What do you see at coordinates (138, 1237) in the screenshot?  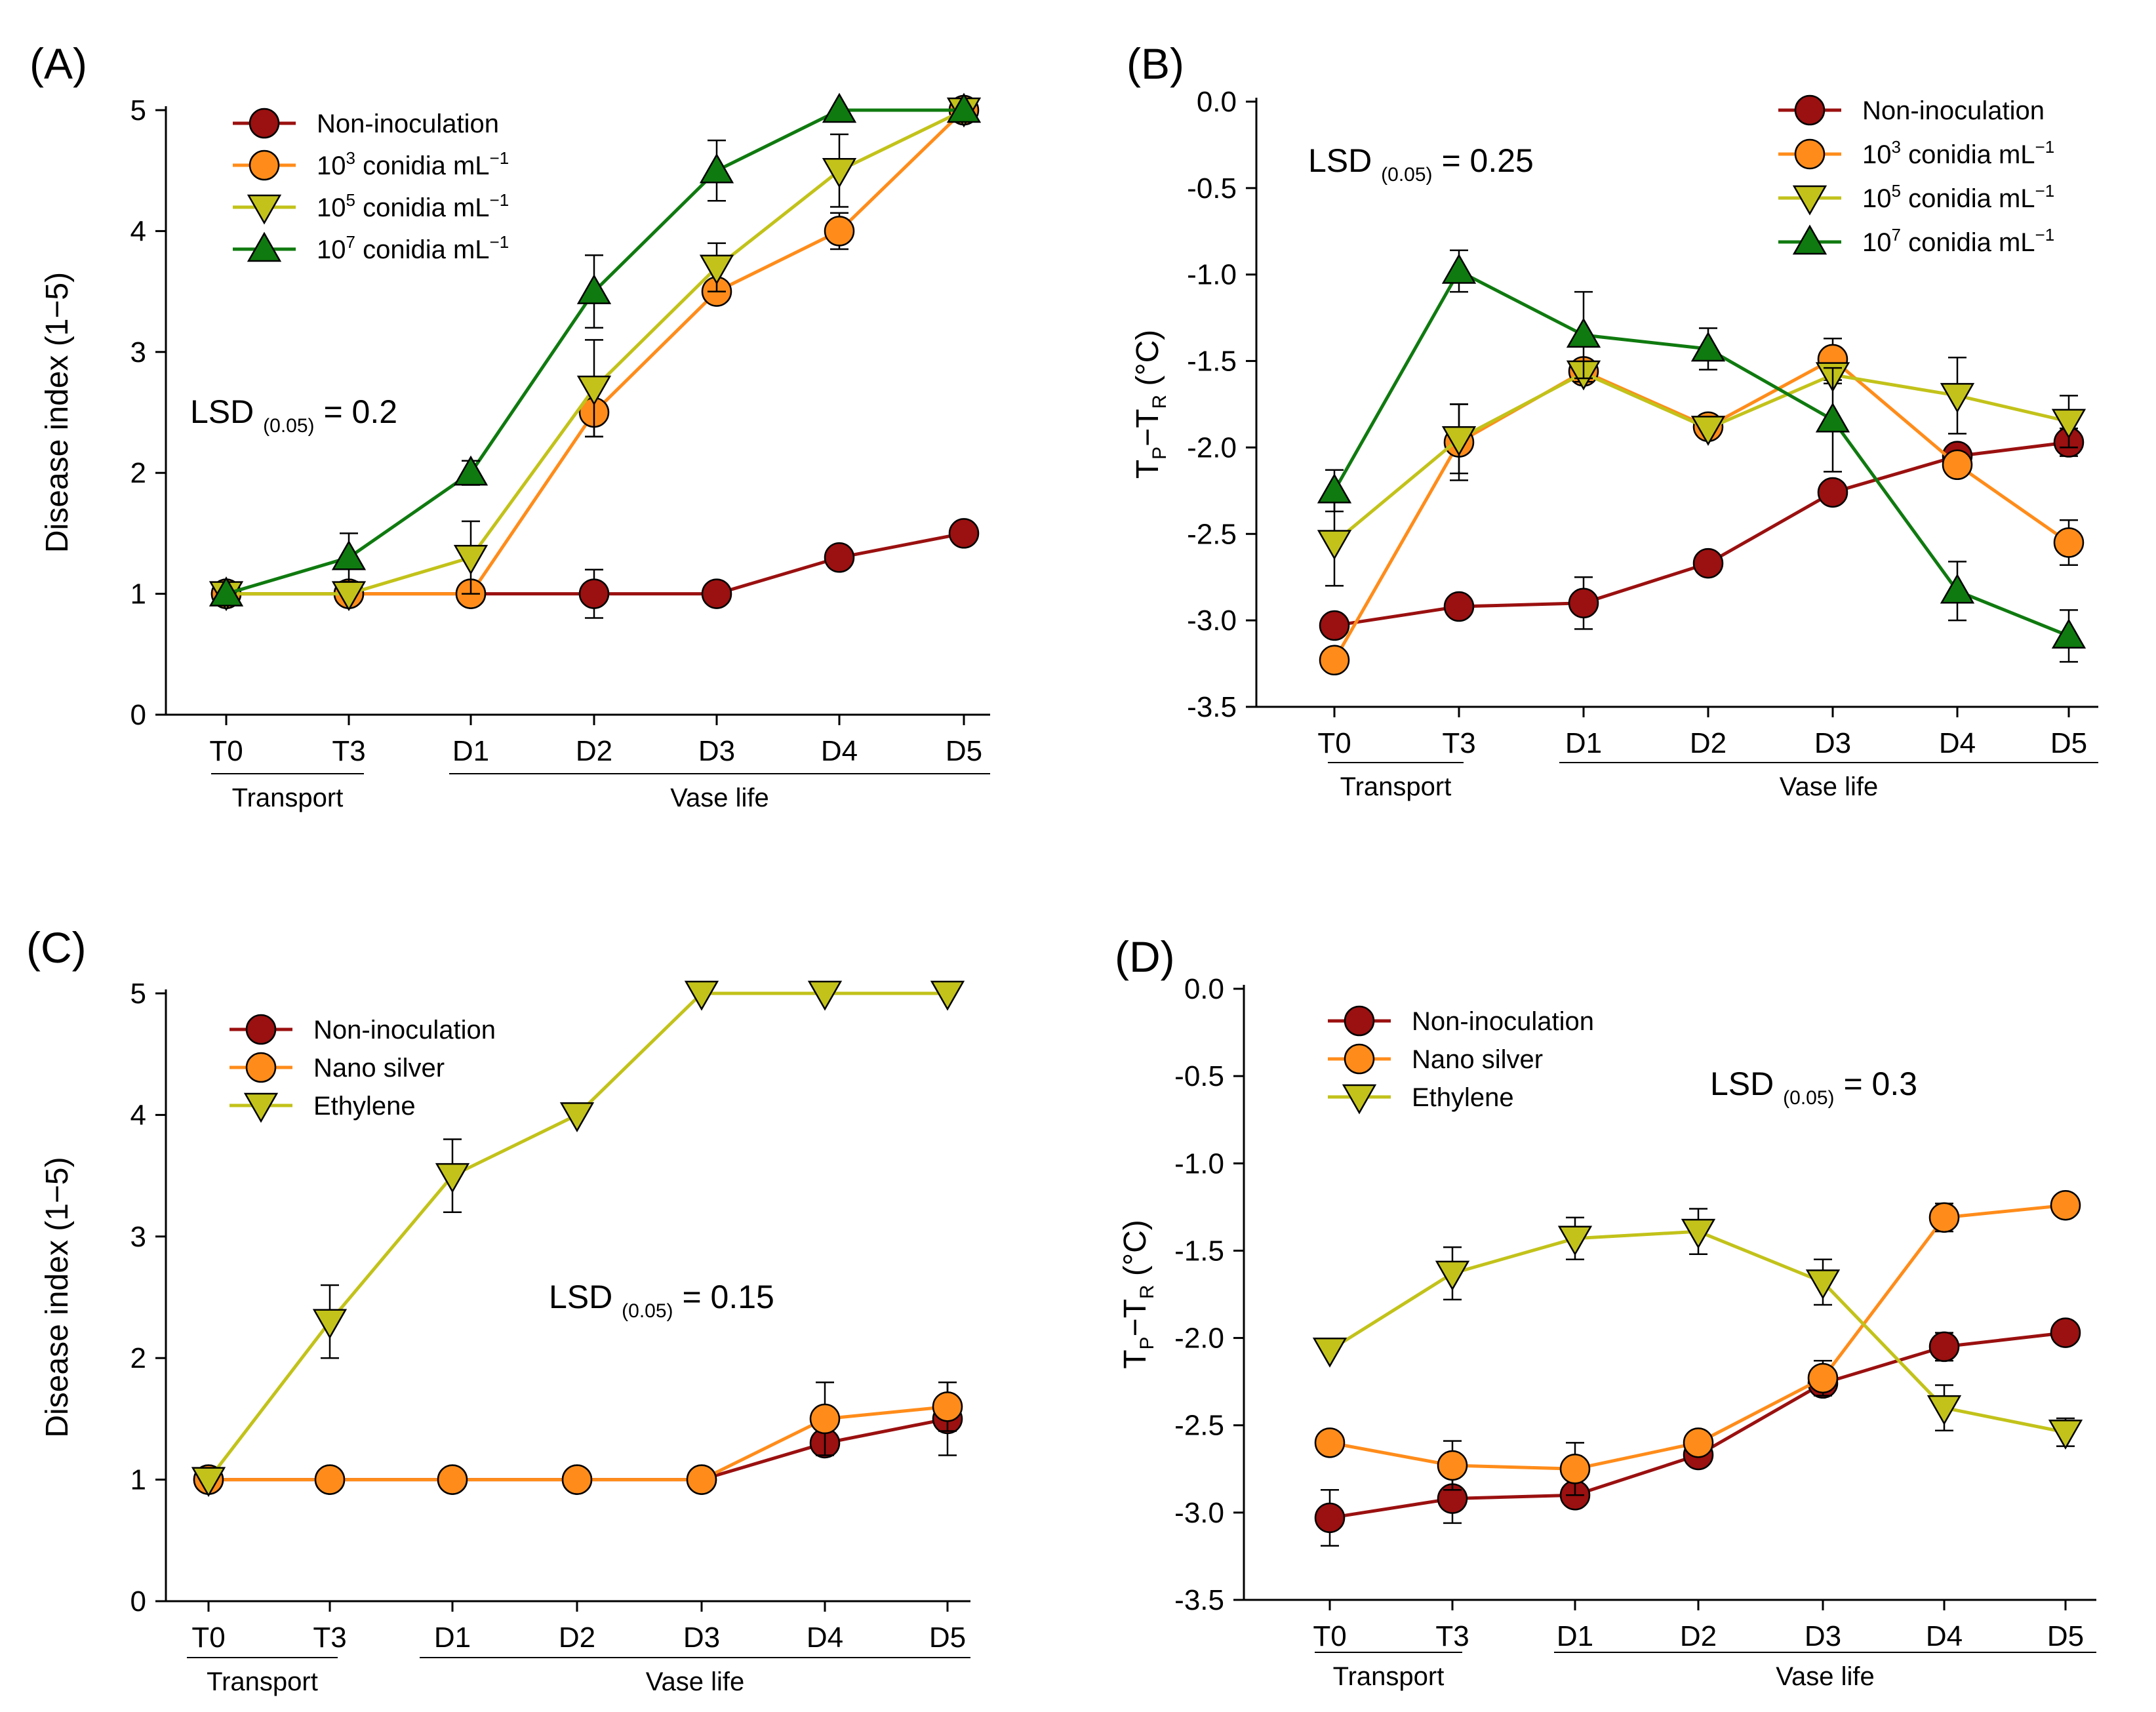 I see `y-tick-label: 3` at bounding box center [138, 1237].